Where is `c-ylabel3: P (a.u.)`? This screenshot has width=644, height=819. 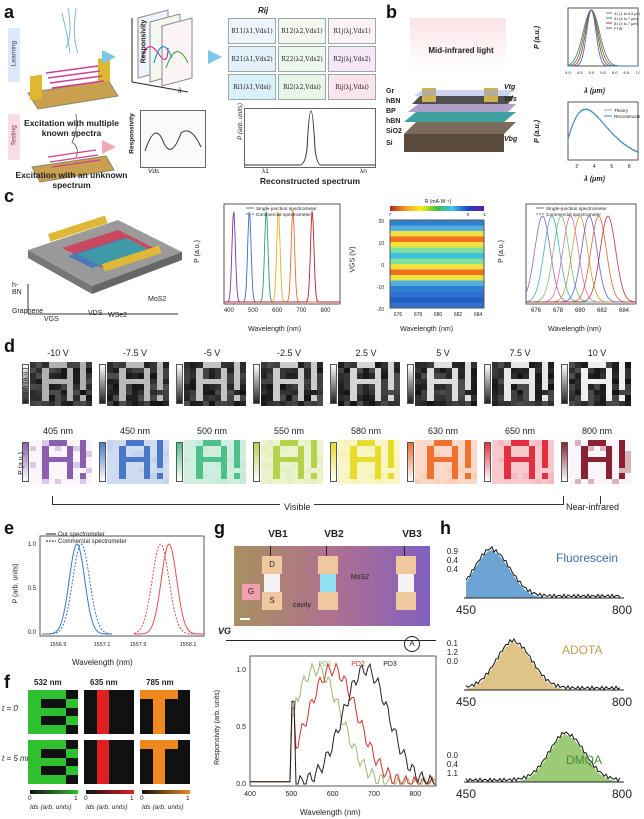 c-ylabel3: P (a.u.) is located at coordinates (501, 251).